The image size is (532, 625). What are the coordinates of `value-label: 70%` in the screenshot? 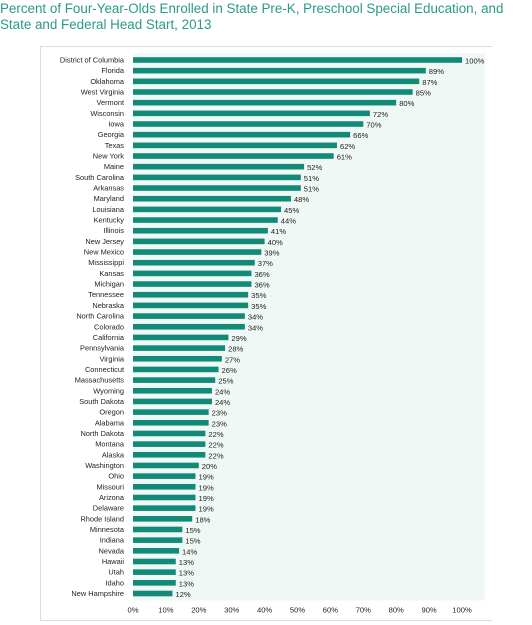 It's located at (373, 125).